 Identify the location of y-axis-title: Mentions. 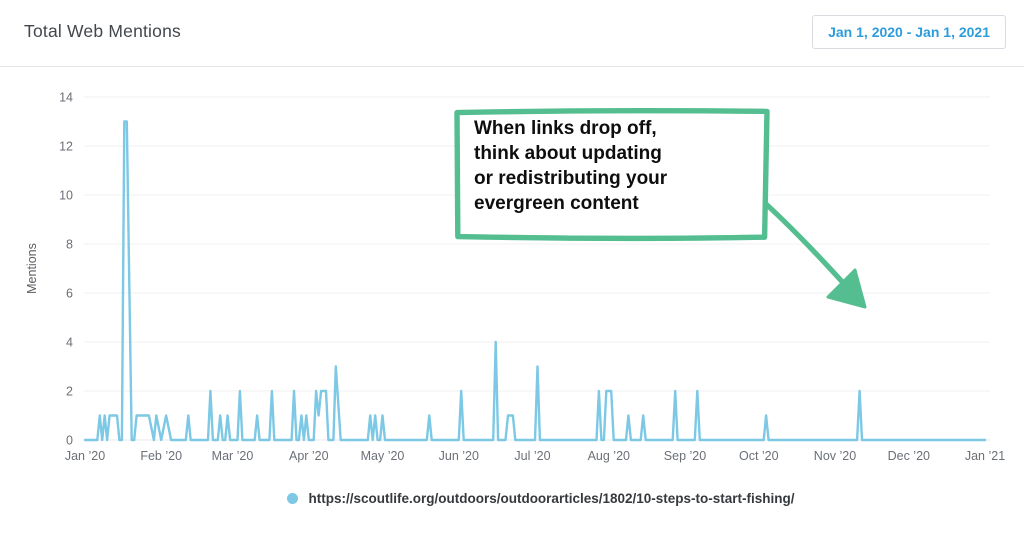
(32, 268).